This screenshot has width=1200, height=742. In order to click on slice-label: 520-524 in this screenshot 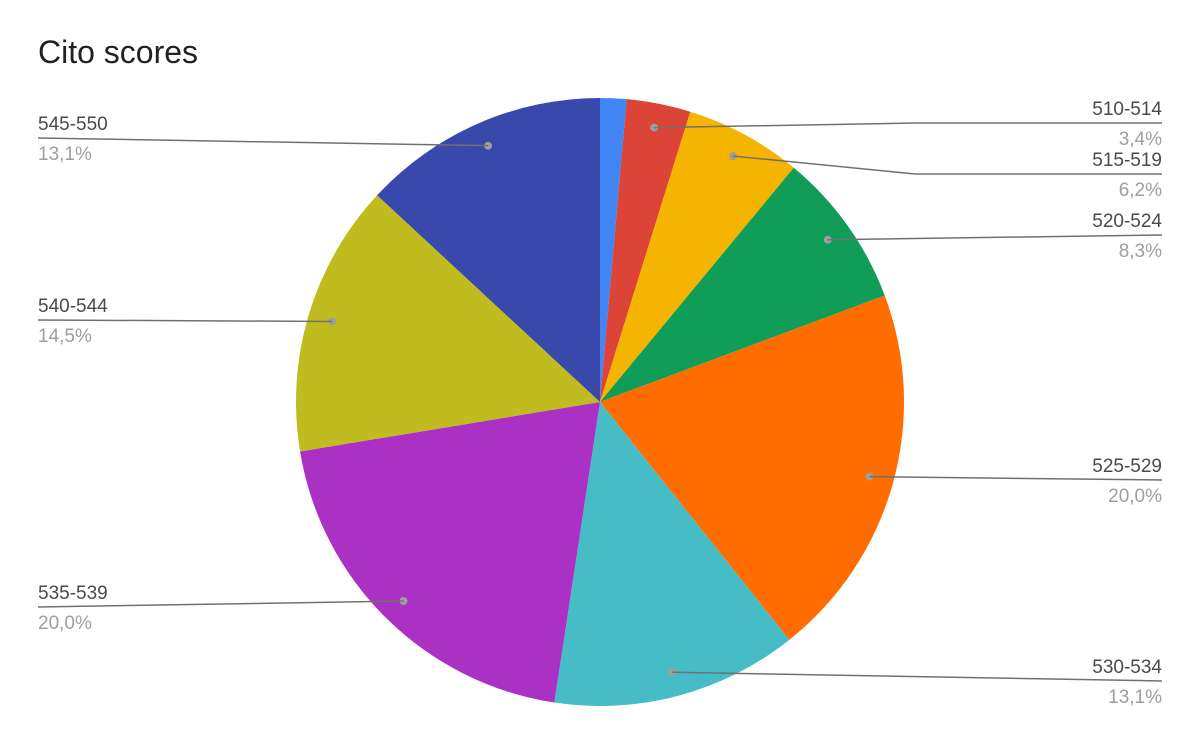, I will do `click(1127, 221)`.